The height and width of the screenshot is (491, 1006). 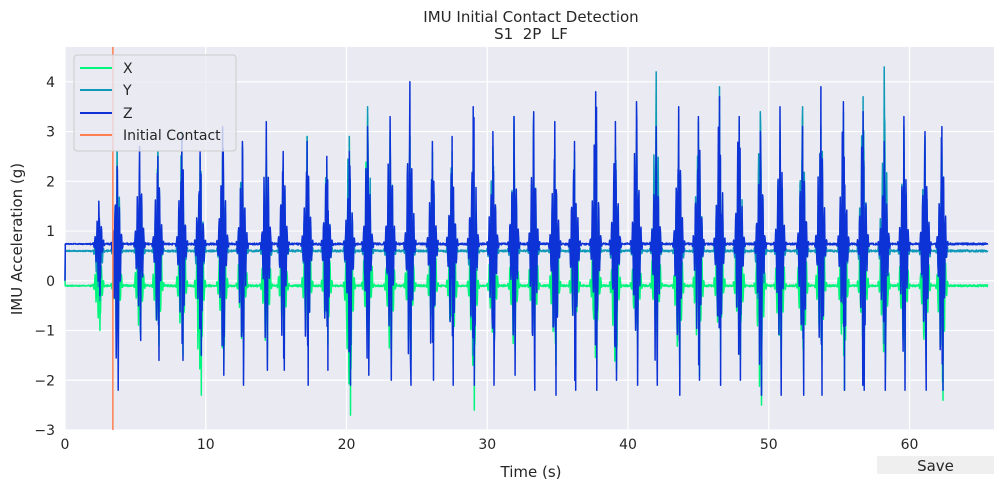 I want to click on legend-frame, so click(x=155, y=103).